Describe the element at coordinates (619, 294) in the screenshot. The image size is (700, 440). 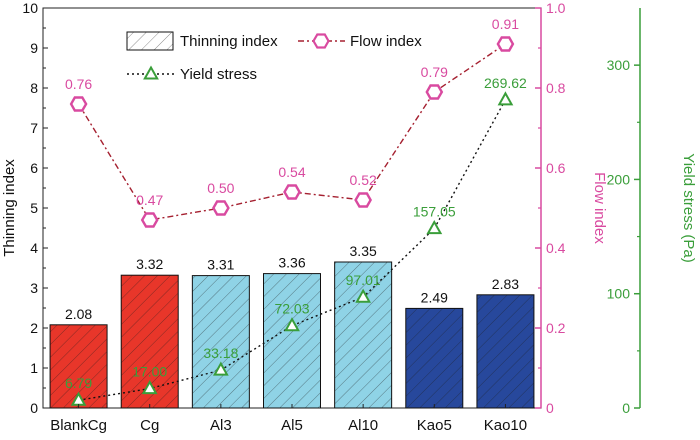
I see `yield-stress-axis-tick-label: 100` at that location.